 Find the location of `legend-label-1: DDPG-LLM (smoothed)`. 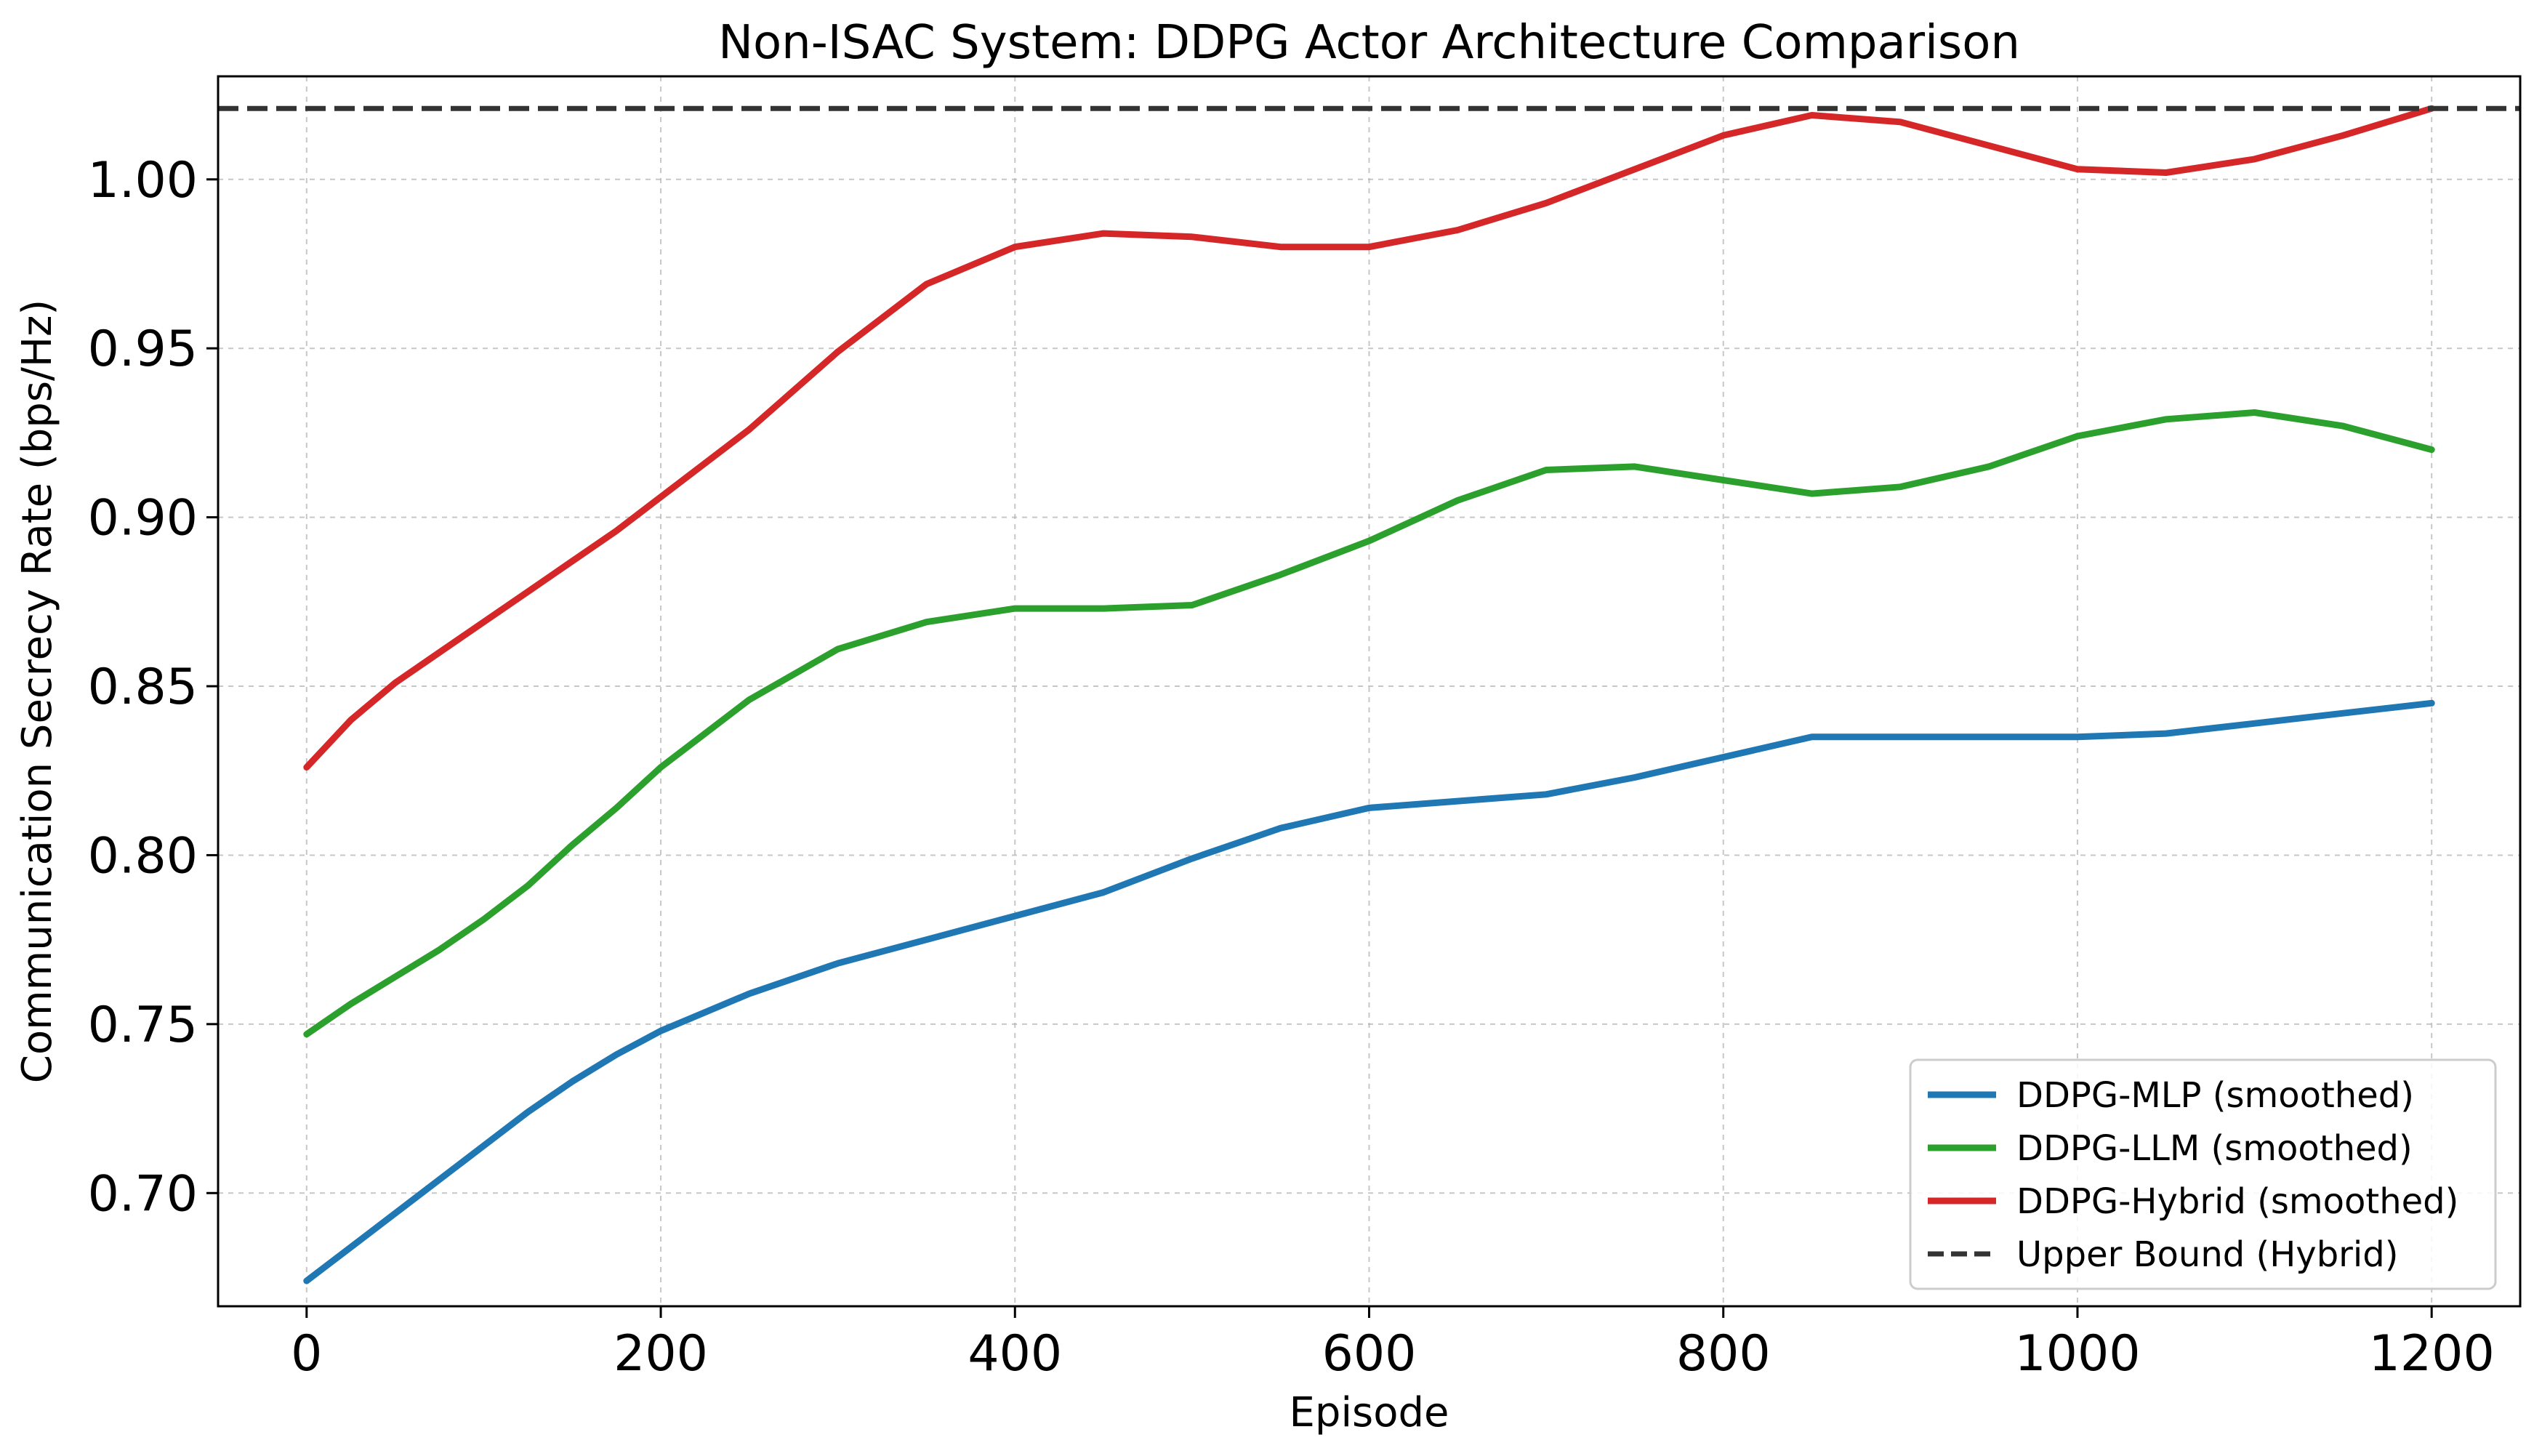

legend-label-1: DDPG-LLM (smoothed) is located at coordinates (2214, 1148).